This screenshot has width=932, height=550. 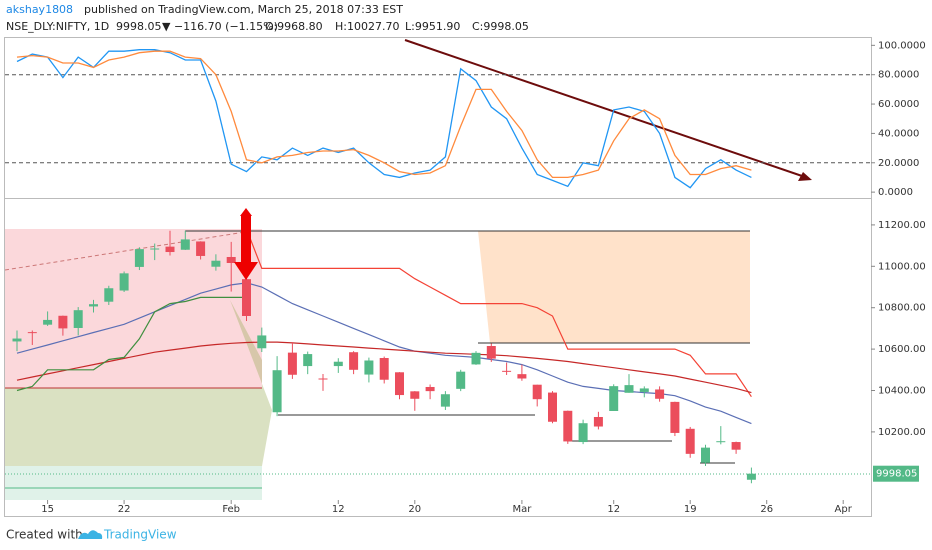 What do you see at coordinates (902, 349) in the screenshot?
I see `y-tick-label: 10600.00` at bounding box center [902, 349].